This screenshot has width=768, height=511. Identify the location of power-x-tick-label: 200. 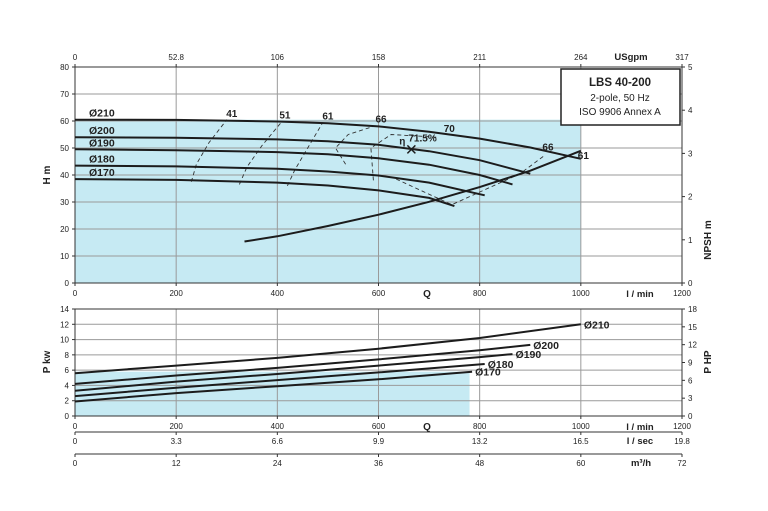
(176, 426).